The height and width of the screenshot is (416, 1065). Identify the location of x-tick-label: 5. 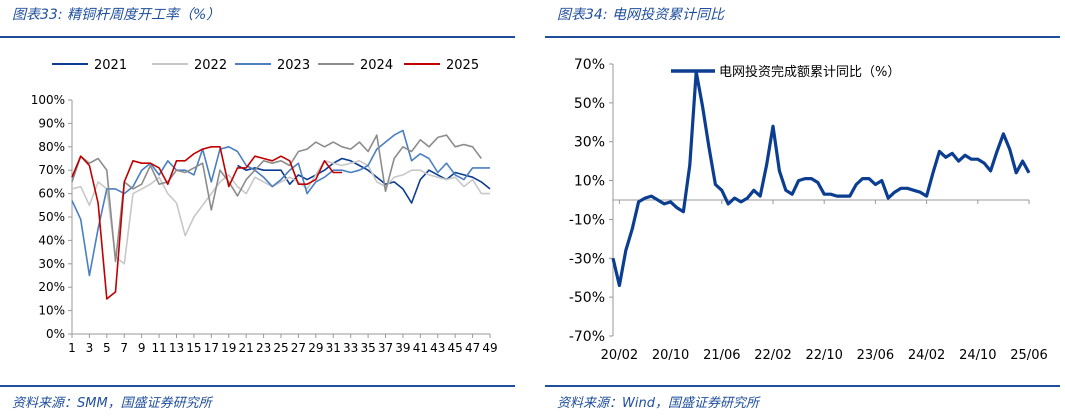
(107, 348).